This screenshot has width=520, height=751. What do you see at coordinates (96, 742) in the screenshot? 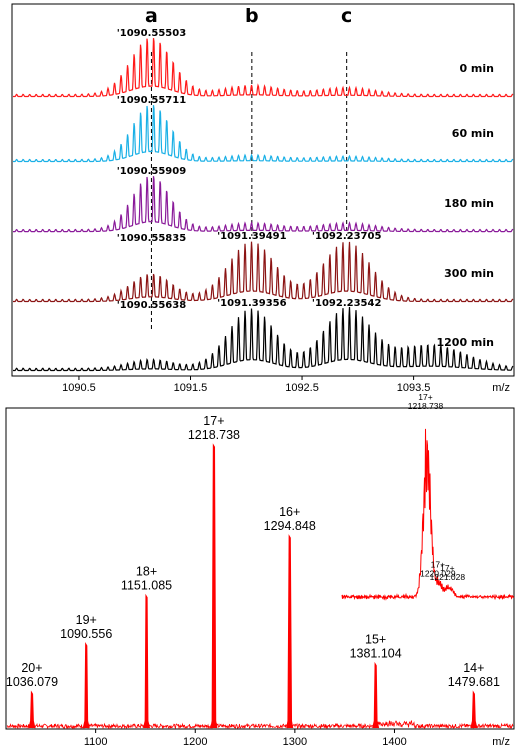
I see `x-tick-label: 1100` at bounding box center [96, 742].